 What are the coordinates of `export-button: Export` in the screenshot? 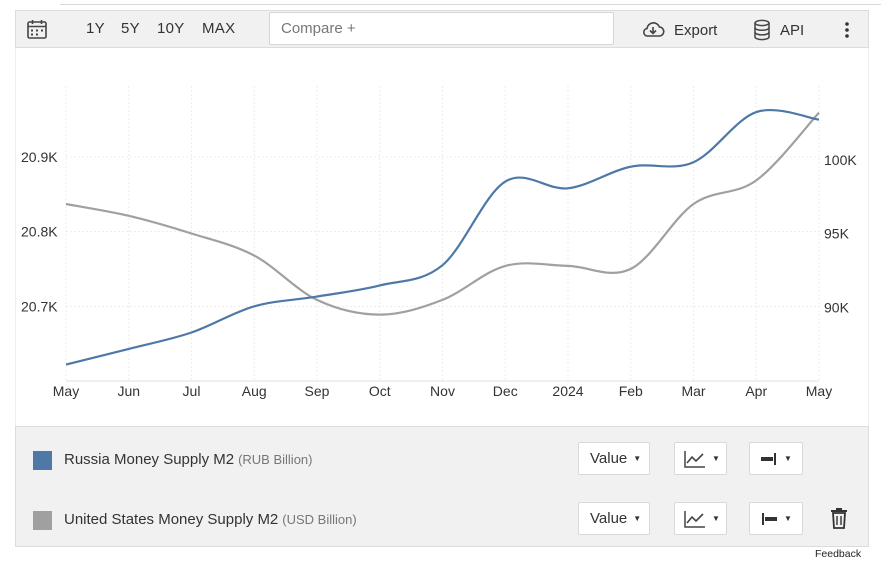 It's located at (679, 30).